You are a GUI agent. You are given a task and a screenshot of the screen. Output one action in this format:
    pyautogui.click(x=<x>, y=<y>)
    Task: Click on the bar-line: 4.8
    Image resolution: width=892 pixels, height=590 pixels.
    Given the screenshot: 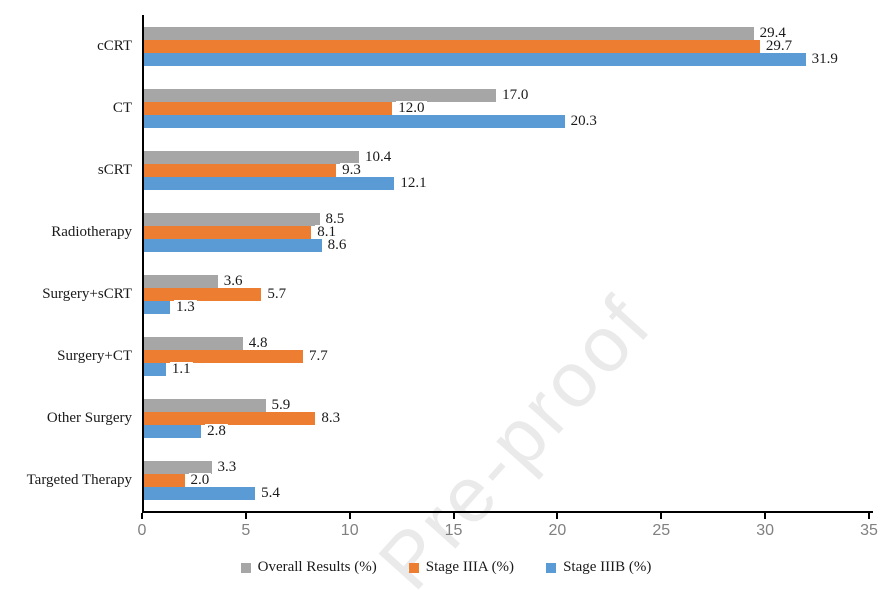 What is the action you would take?
    pyautogui.click(x=506, y=342)
    